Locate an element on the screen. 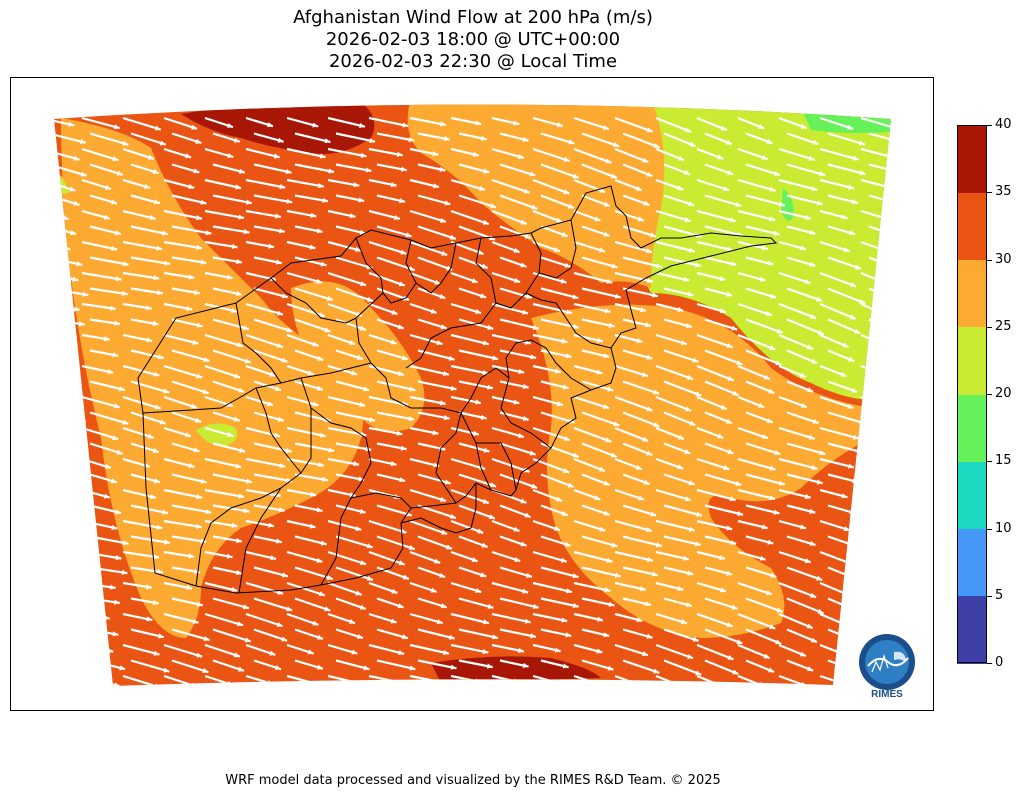 This screenshot has height=799, width=1021. colorbar-tick-label: 5 is located at coordinates (999, 595).